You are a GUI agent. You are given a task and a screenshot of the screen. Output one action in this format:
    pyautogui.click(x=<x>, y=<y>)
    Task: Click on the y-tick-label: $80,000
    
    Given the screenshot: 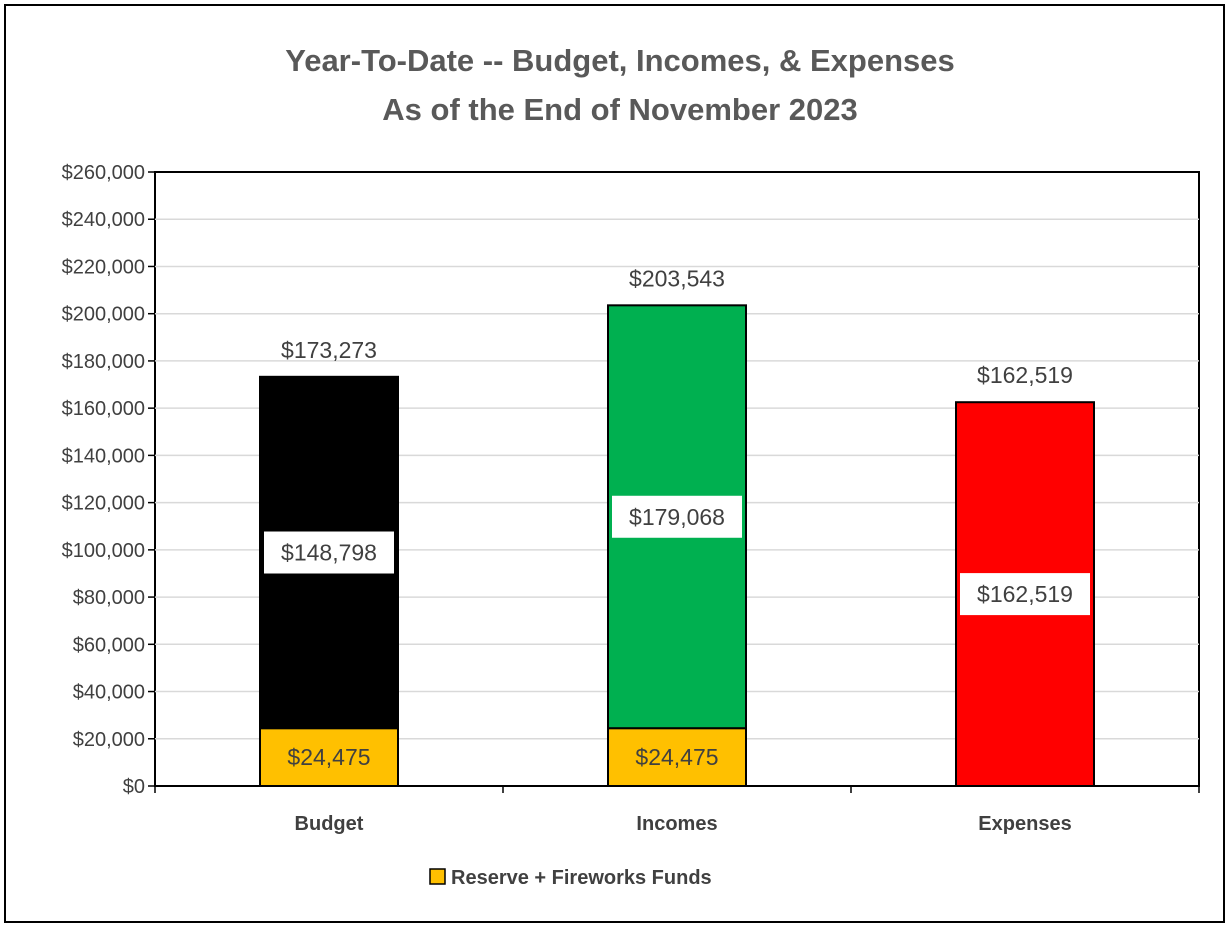 What is the action you would take?
    pyautogui.click(x=109, y=598)
    